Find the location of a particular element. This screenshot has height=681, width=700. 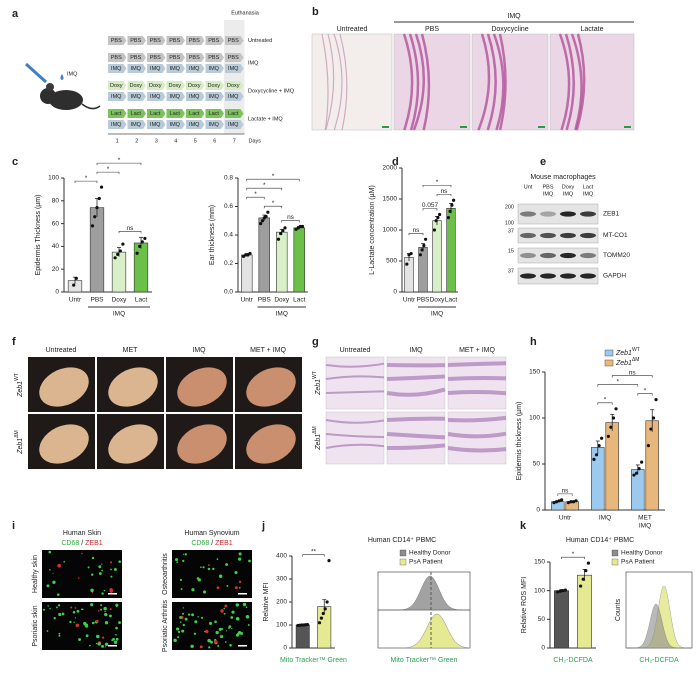

label: 6 is located at coordinates (214, 141).